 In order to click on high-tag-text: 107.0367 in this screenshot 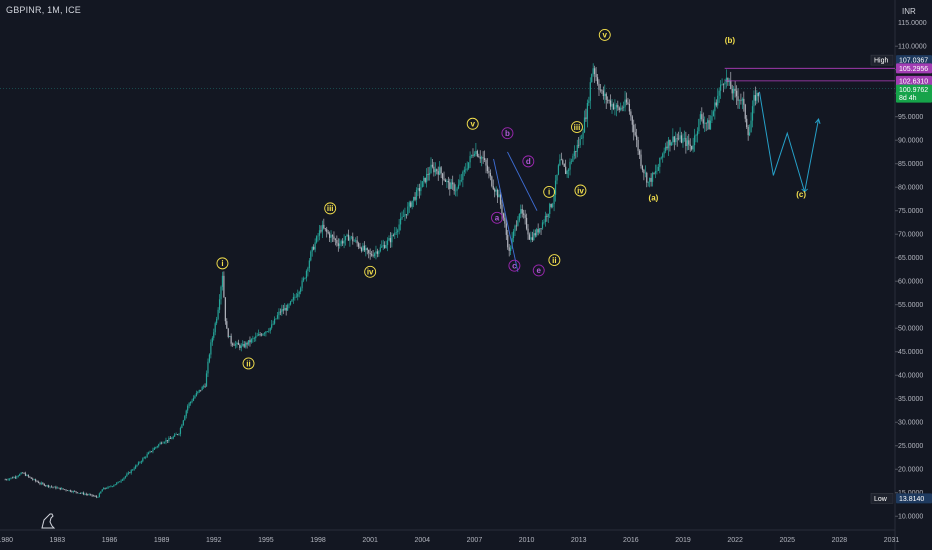, I will do `click(913, 61)`.